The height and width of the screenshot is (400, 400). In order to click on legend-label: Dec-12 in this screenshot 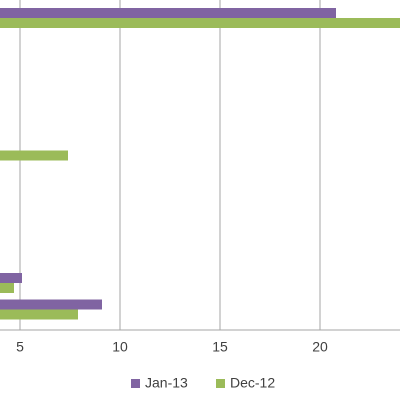, I will do `click(252, 383)`.